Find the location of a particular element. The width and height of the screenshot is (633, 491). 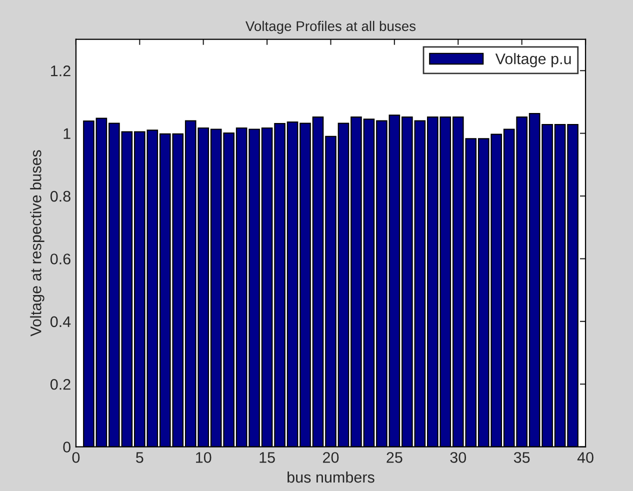

y-tick-label: 0.2 is located at coordinates (60, 384).